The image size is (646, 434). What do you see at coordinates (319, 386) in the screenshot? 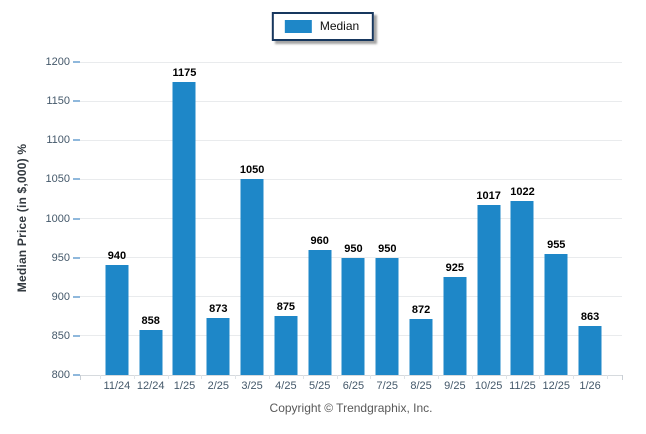
I see `x-tick-label: 5/25` at bounding box center [319, 386].